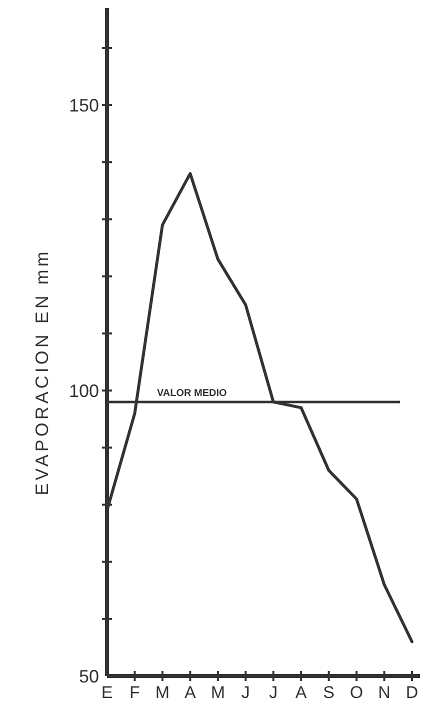 The height and width of the screenshot is (724, 422). What do you see at coordinates (357, 692) in the screenshot?
I see `x-tick-label: O` at bounding box center [357, 692].